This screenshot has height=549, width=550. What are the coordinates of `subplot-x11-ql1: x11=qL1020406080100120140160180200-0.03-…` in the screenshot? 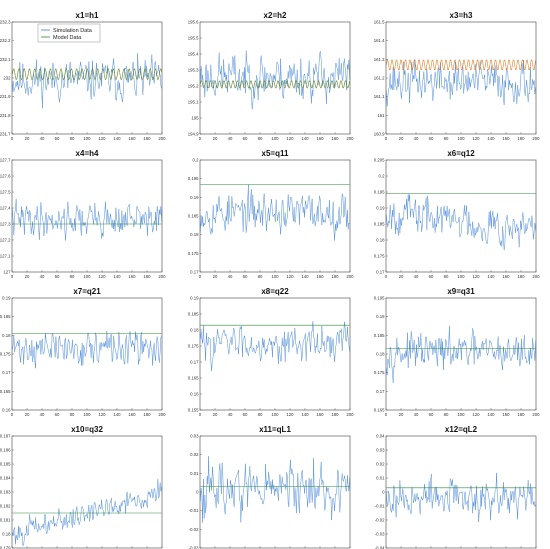 It's located at (270, 487).